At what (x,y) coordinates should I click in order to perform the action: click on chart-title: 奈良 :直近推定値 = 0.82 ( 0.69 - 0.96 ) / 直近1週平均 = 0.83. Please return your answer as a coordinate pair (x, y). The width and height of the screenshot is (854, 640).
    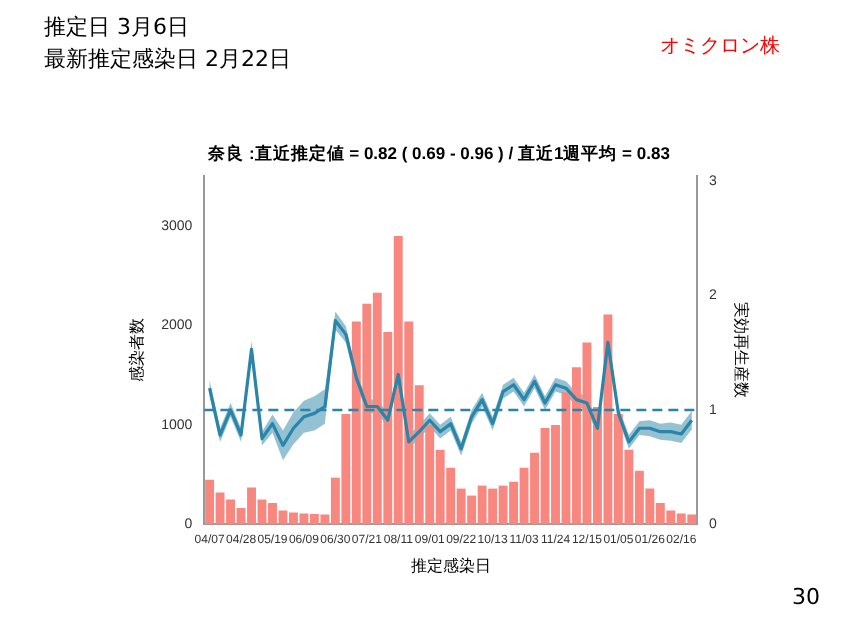
    Looking at the image, I should click on (438, 152).